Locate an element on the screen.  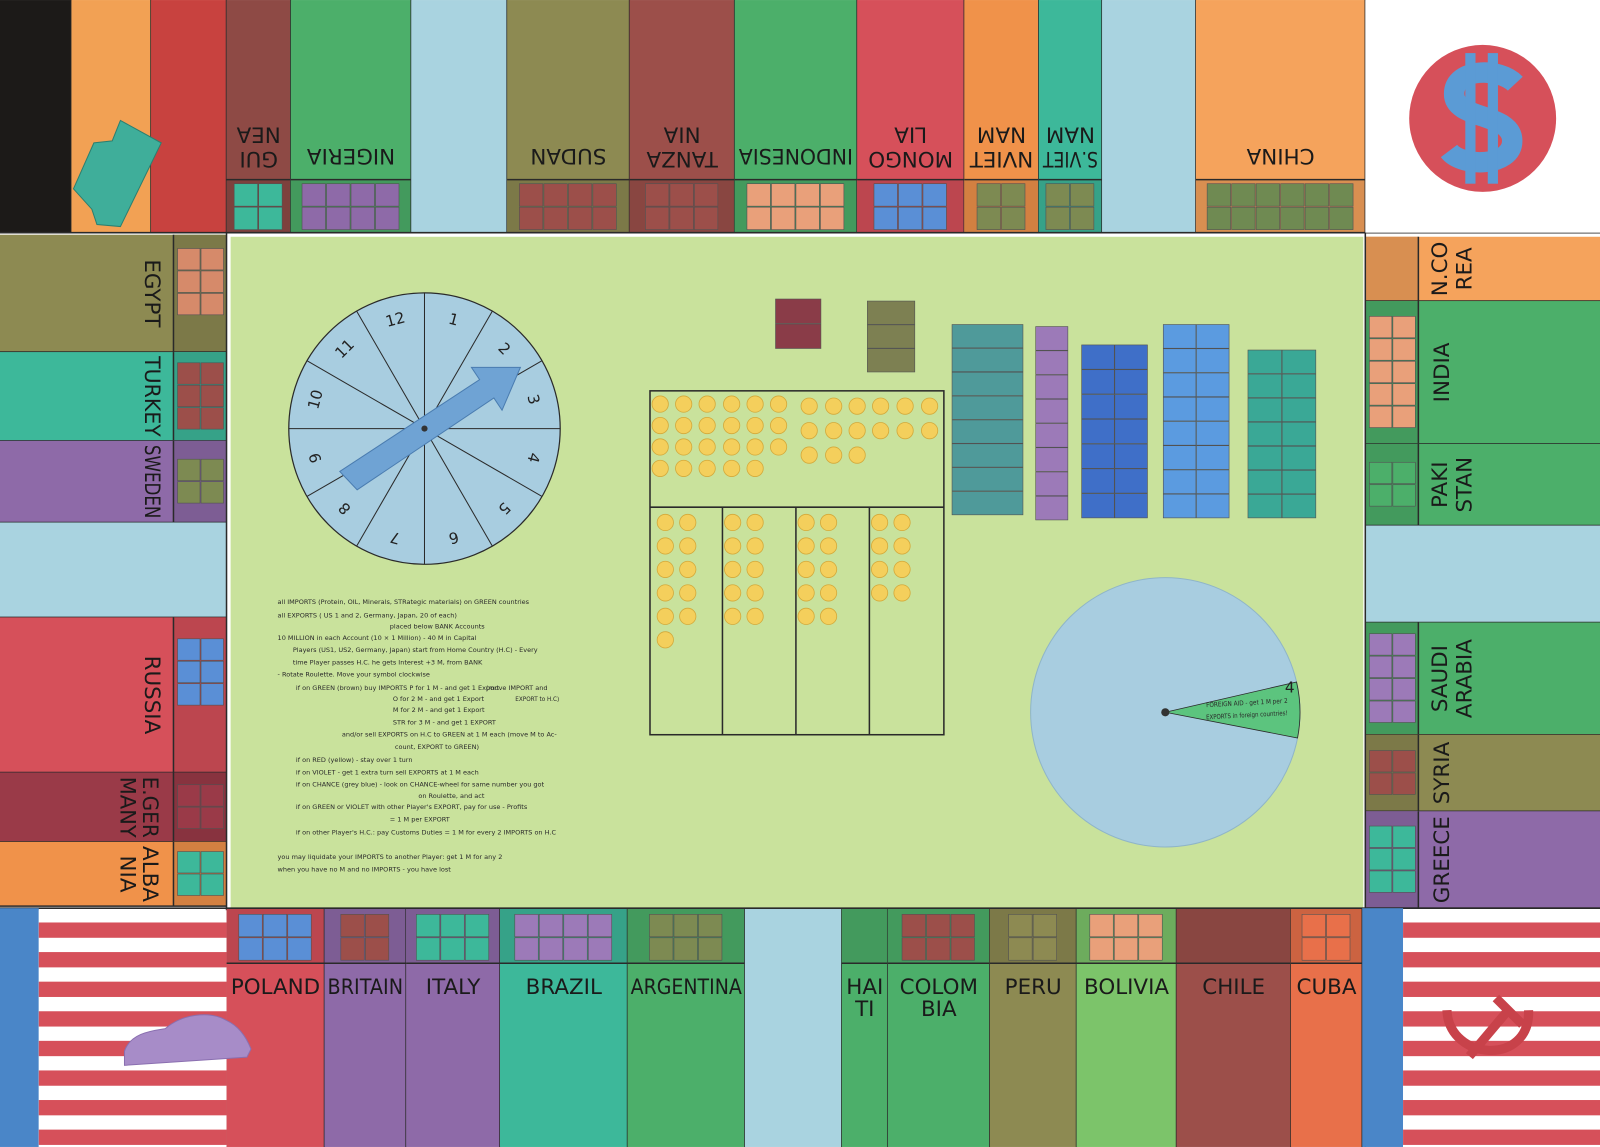
hammer is located at coordinates (1495, 1027).